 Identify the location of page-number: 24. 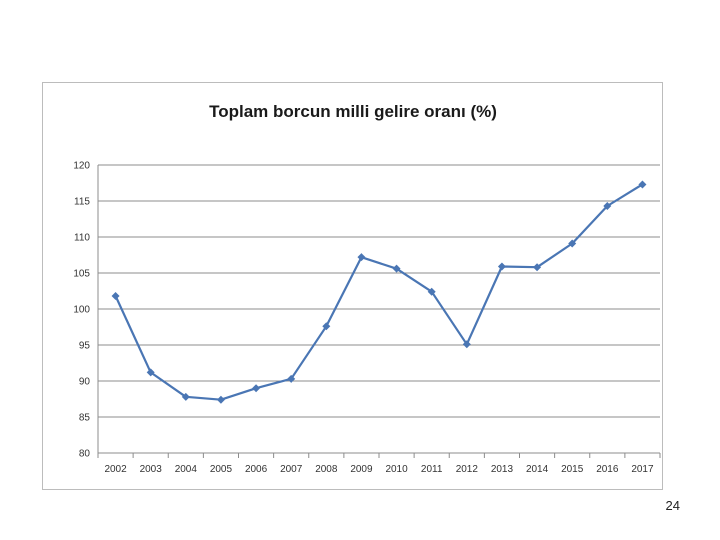
(672, 505).